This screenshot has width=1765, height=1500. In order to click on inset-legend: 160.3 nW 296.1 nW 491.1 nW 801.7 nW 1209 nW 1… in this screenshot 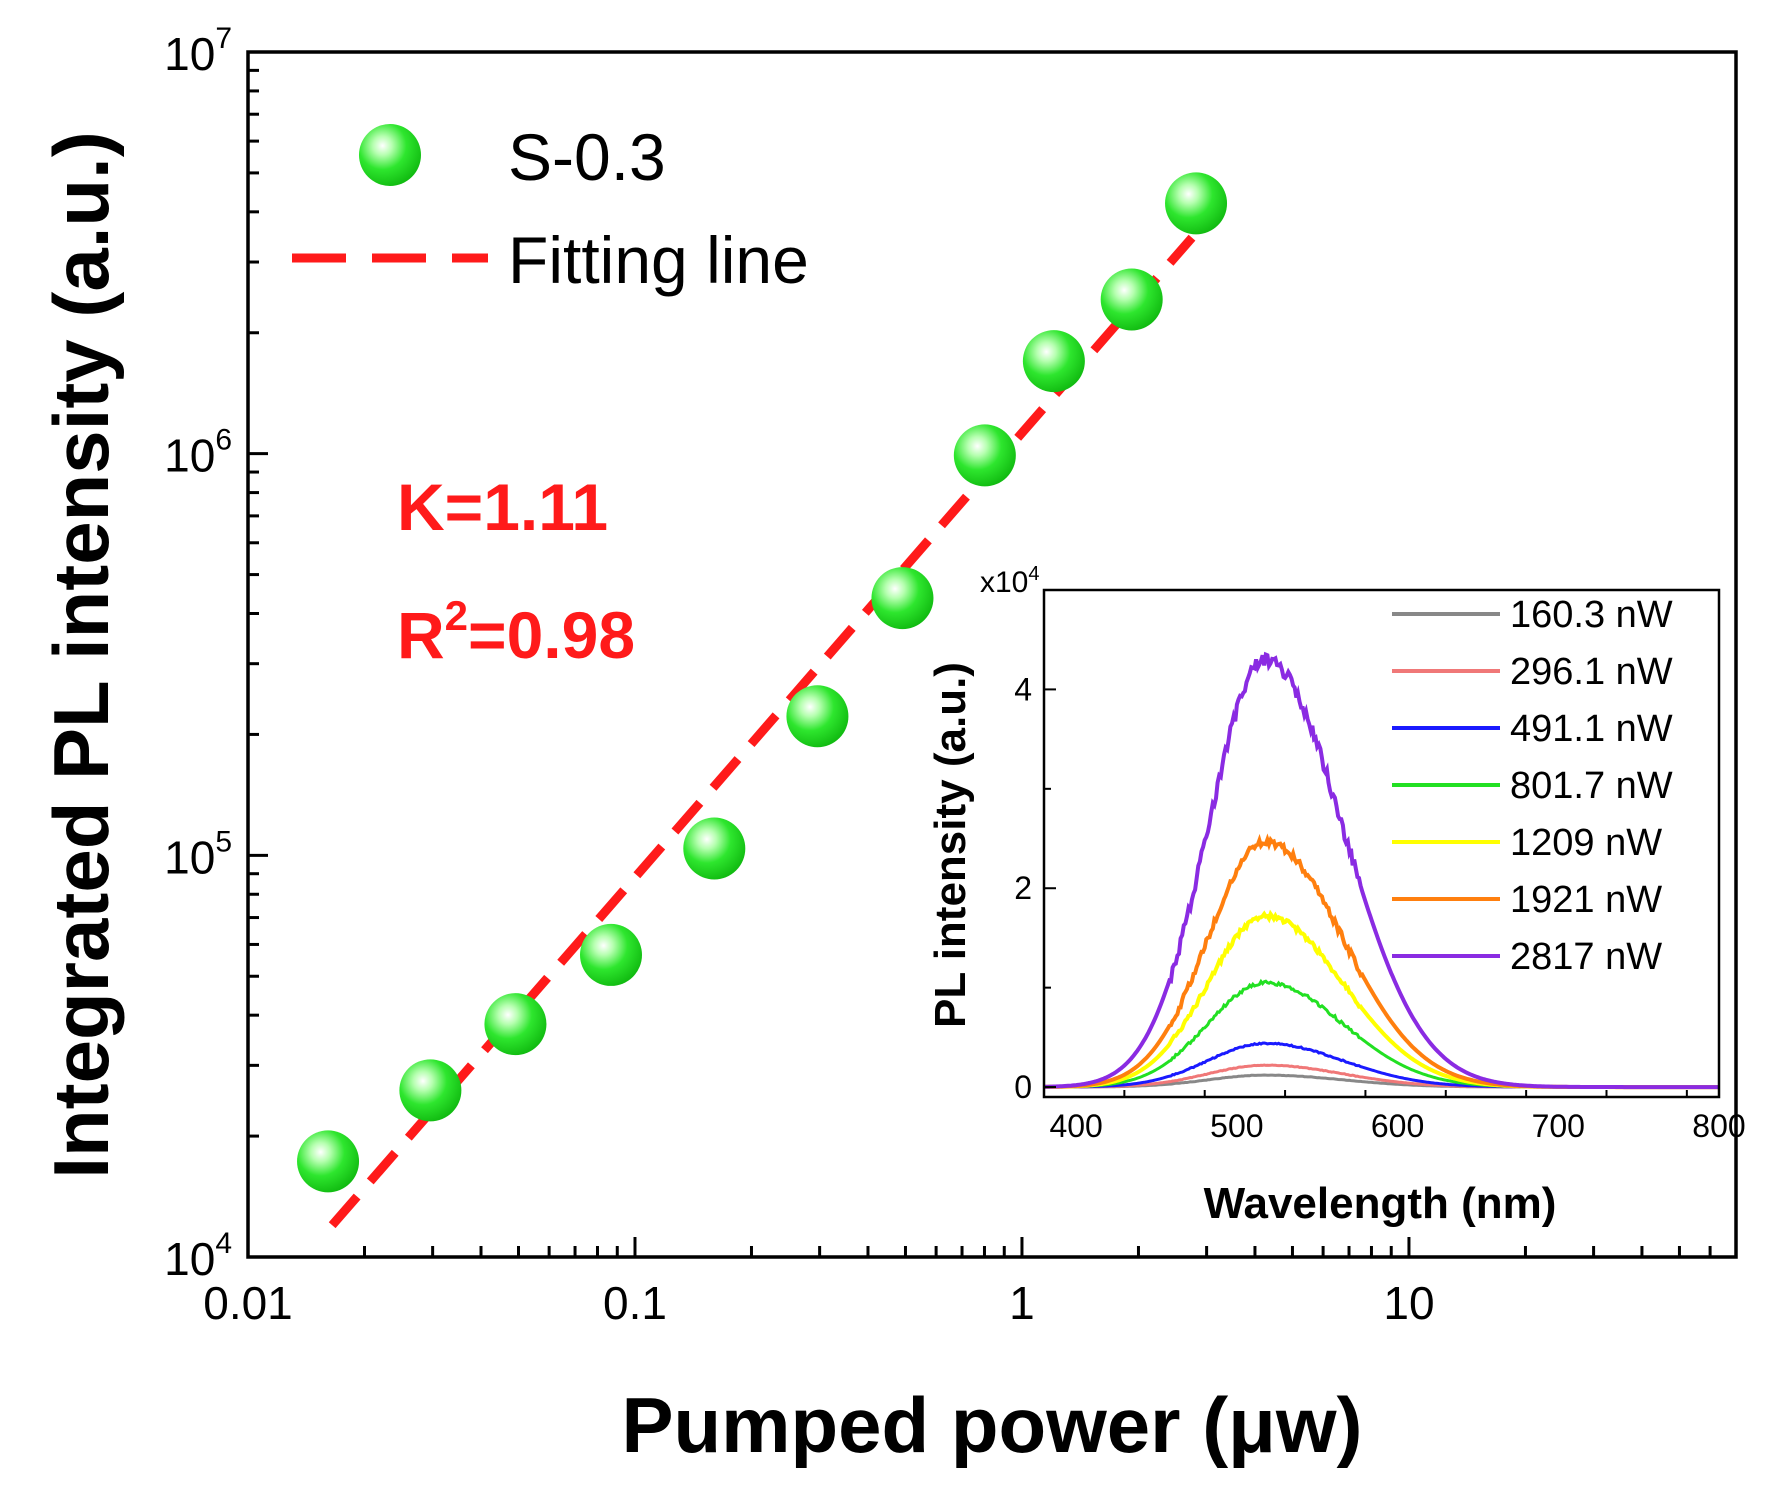, I will do `click(1532, 786)`.